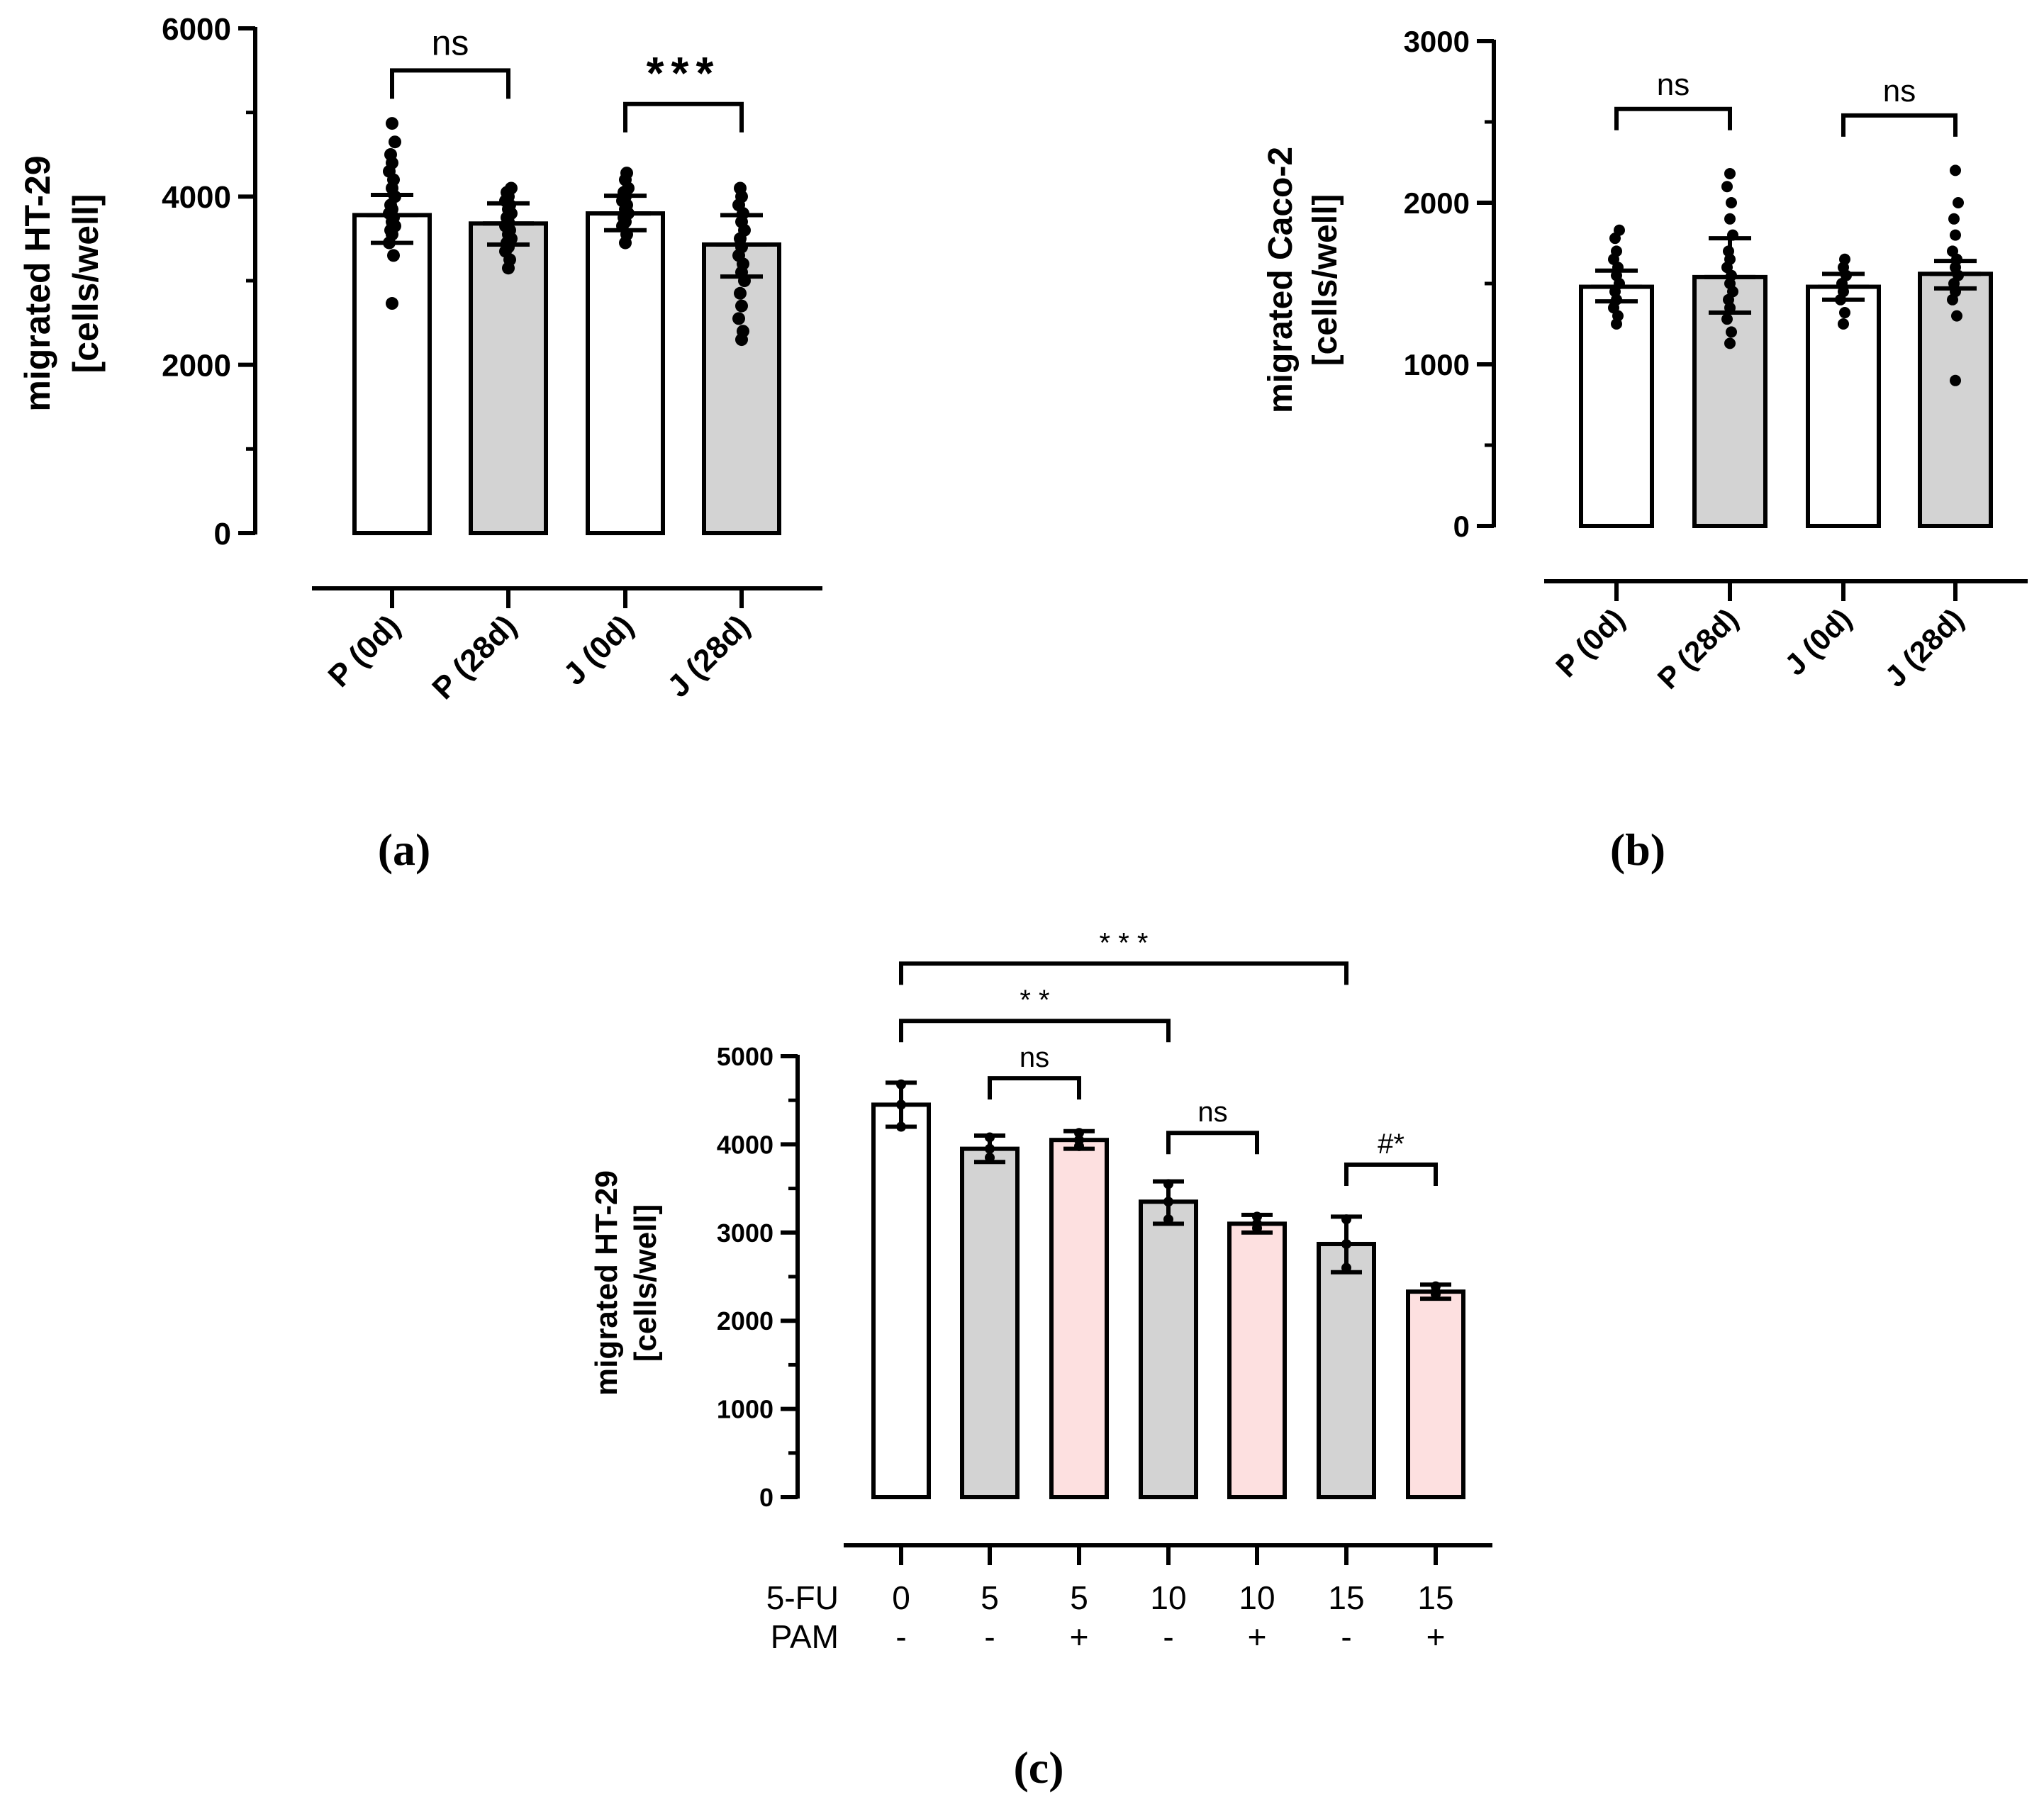 Image resolution: width=2044 pixels, height=1809 pixels. Describe the element at coordinates (1038, 1767) in the screenshot. I see `caption-c: (c)` at that location.